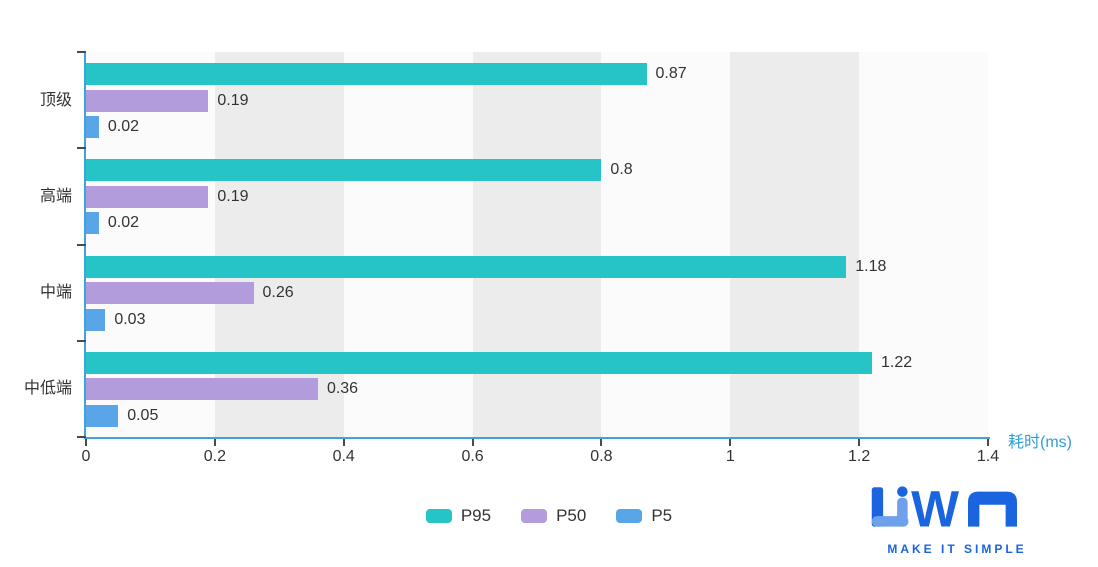 This screenshot has height=567, width=1098. What do you see at coordinates (130, 319) in the screenshot?
I see `bar-value-label: 0.03` at bounding box center [130, 319].